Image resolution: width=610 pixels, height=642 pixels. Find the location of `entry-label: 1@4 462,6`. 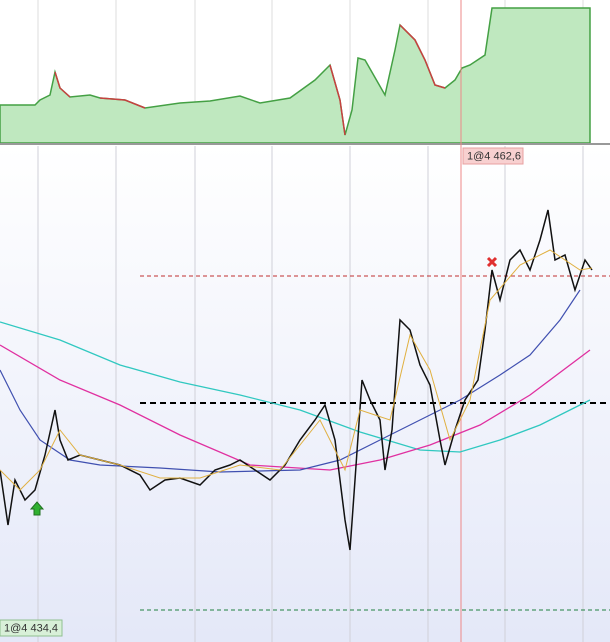

entry-label: 1@4 462,6 is located at coordinates (494, 156).